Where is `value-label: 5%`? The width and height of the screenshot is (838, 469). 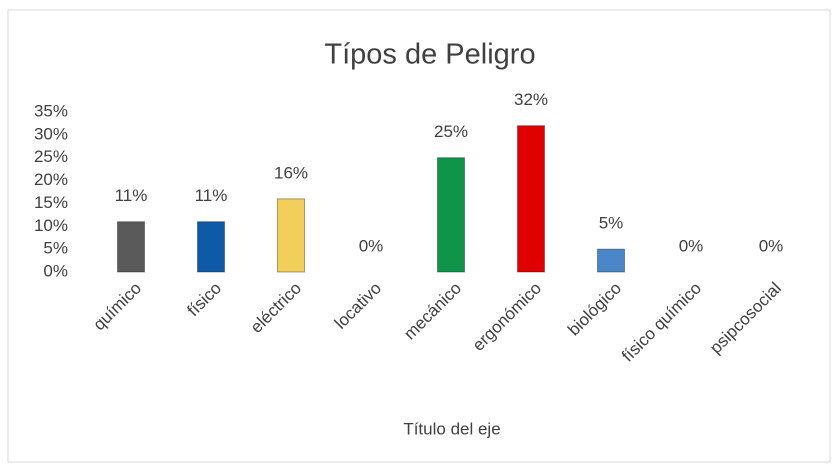 value-label: 5% is located at coordinates (611, 223).